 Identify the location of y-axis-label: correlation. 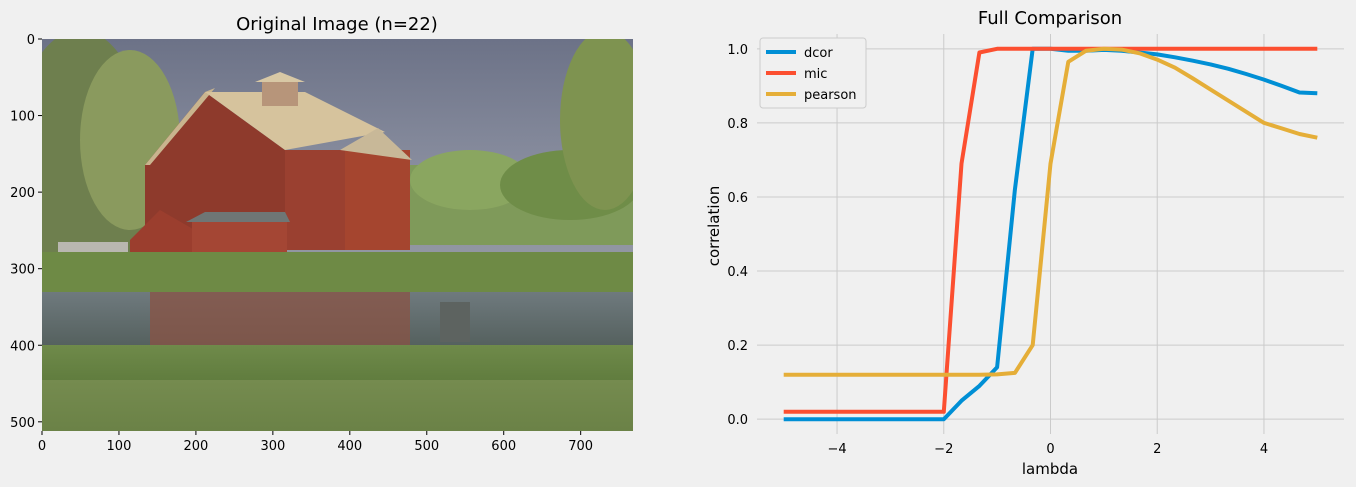
(714, 226).